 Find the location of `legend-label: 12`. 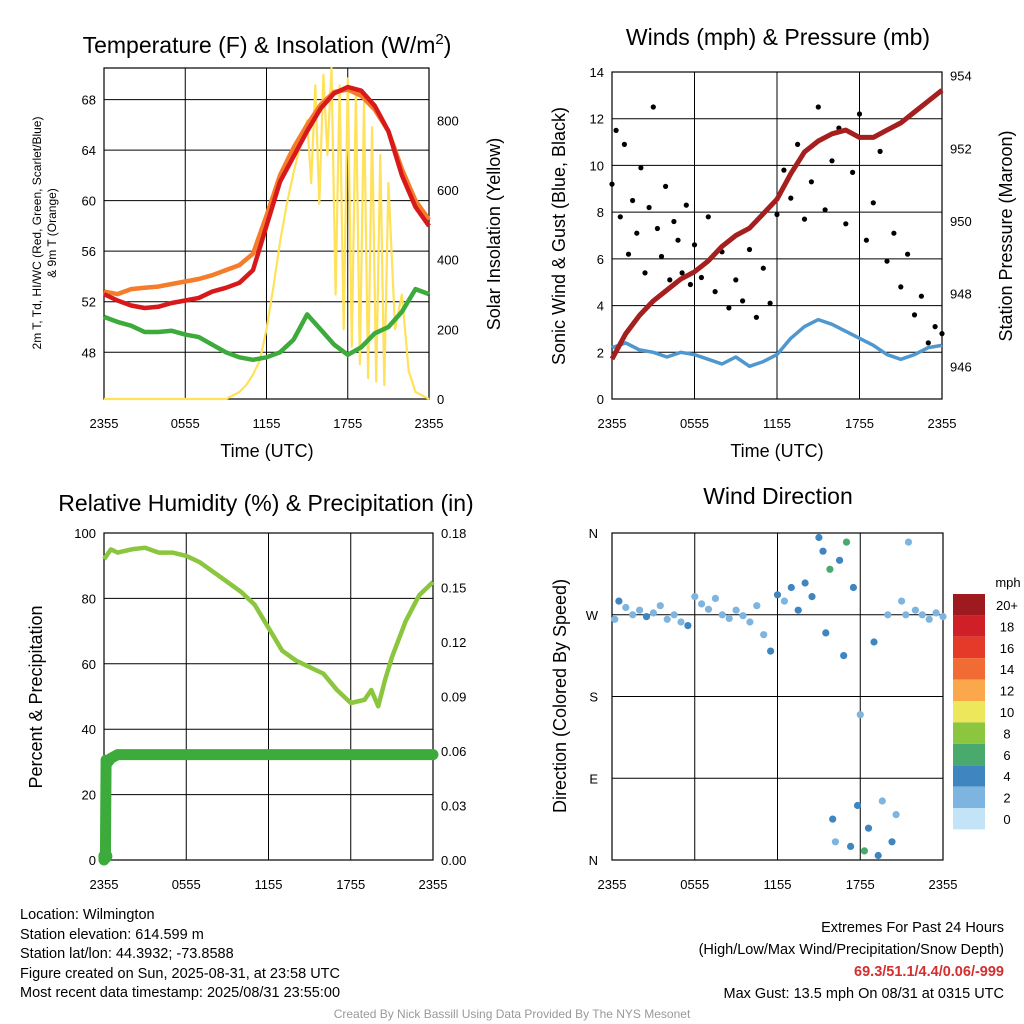

legend-label: 12 is located at coordinates (1007, 691).